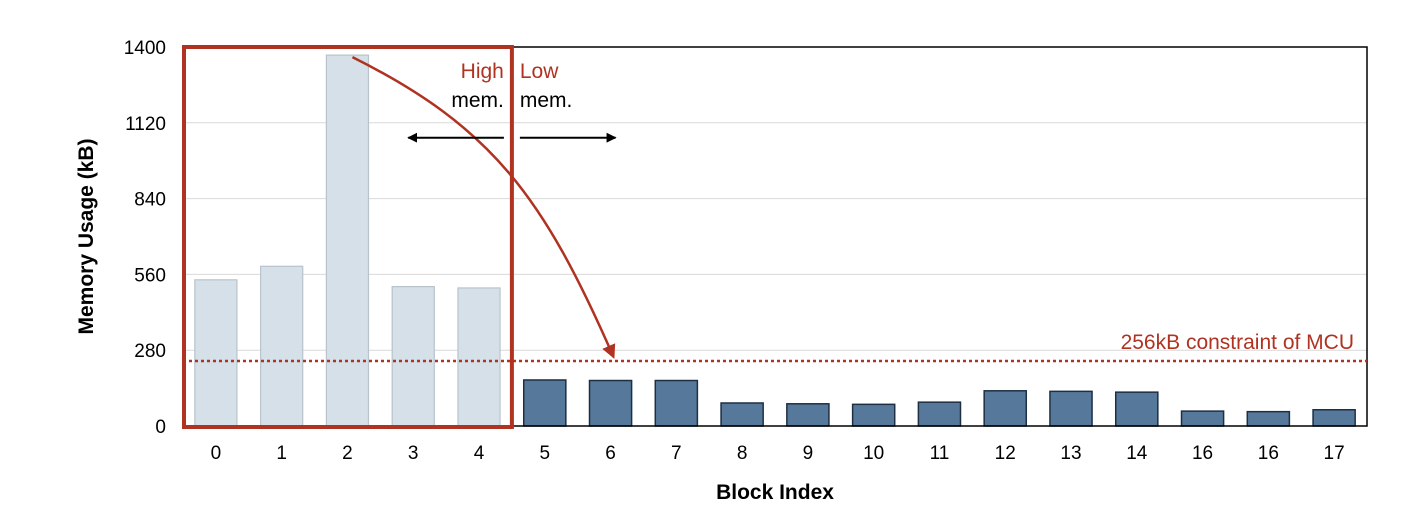 The height and width of the screenshot is (518, 1426). I want to click on x-tick-label: 8, so click(742, 453).